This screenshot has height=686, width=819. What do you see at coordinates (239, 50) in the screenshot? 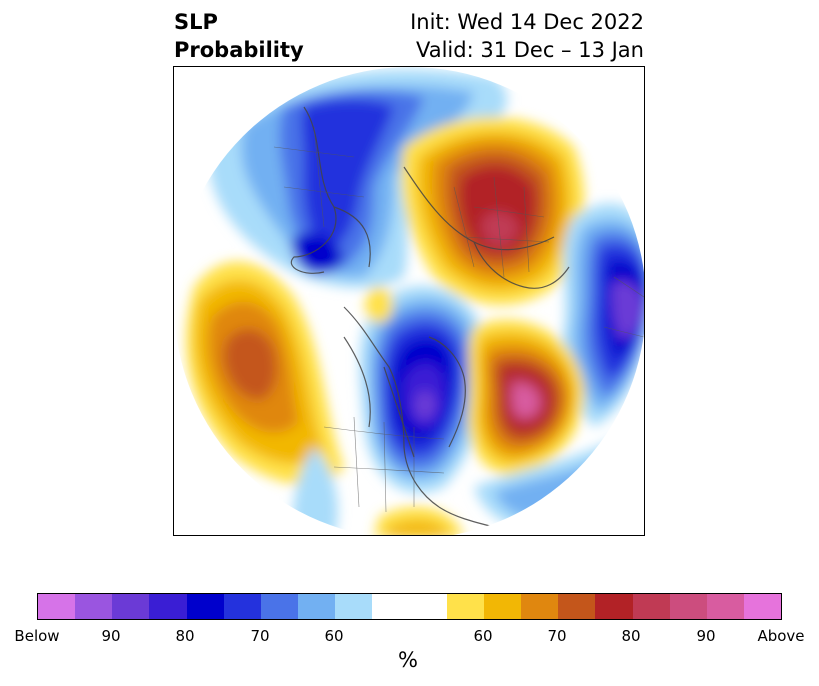
I see `title-product: Probability` at bounding box center [239, 50].